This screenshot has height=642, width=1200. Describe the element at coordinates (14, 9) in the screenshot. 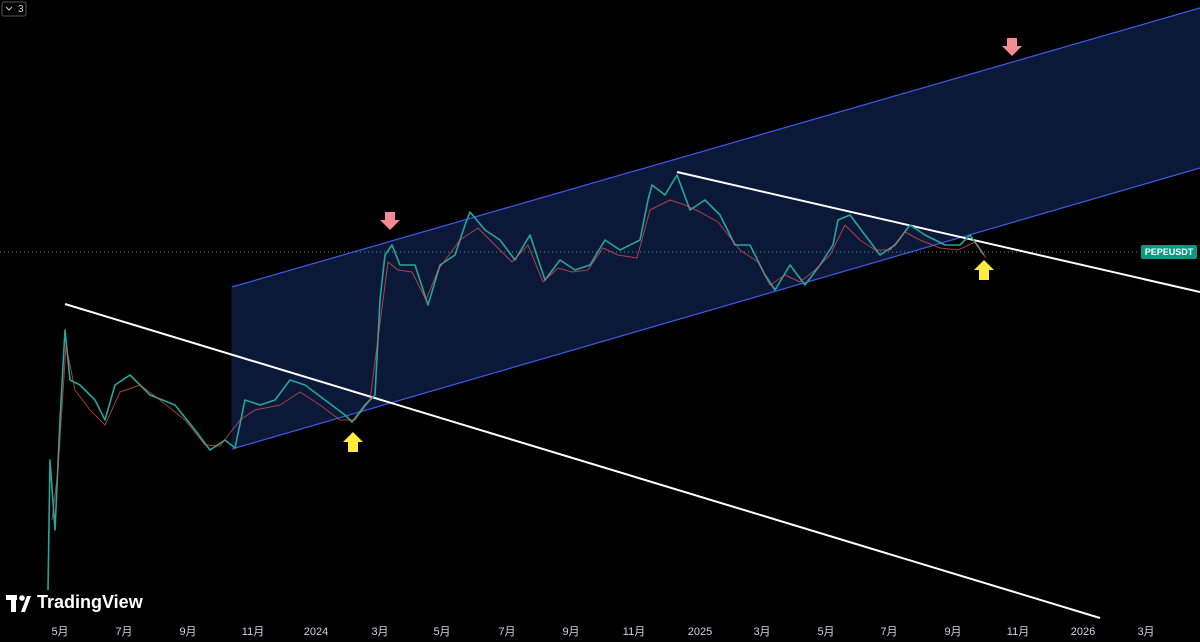

I see `badge` at that location.